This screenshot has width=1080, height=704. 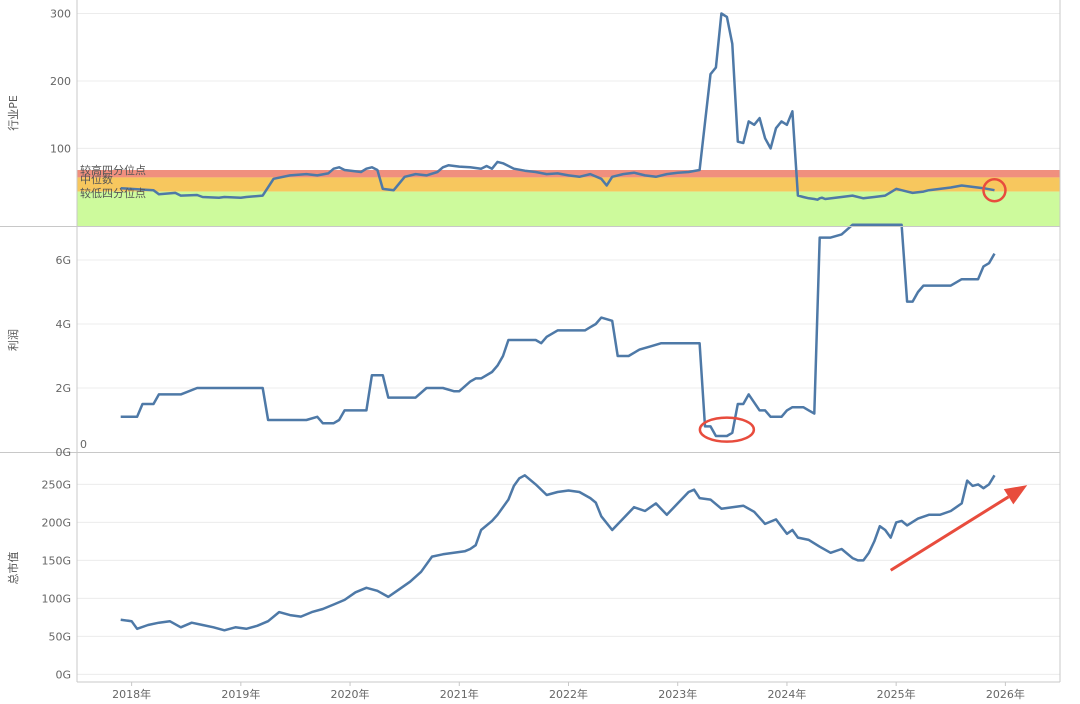 I want to click on x-tick-label: 2019年, so click(x=240, y=694).